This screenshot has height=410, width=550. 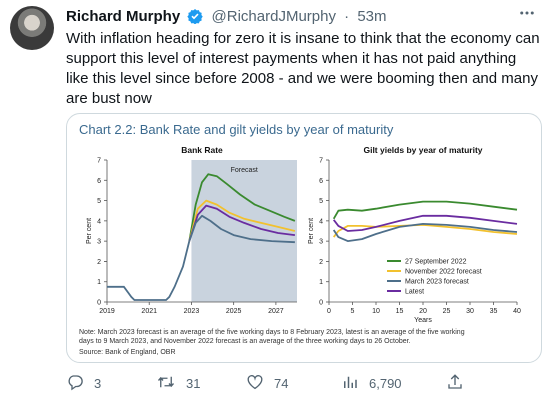 What do you see at coordinates (321, 262) in the screenshot?
I see `panel2-y-tick-label: 2` at bounding box center [321, 262].